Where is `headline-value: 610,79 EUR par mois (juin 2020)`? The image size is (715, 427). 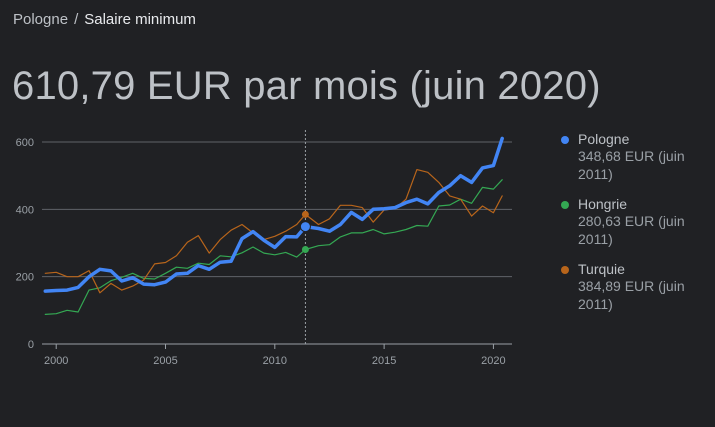 headline-value: 610,79 EUR par mois (juin 2020) is located at coordinates (306, 86).